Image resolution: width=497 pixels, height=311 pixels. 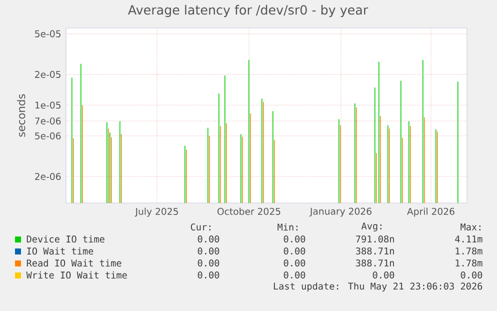 I want to click on legend-label: IO Wait time, so click(x=60, y=251).